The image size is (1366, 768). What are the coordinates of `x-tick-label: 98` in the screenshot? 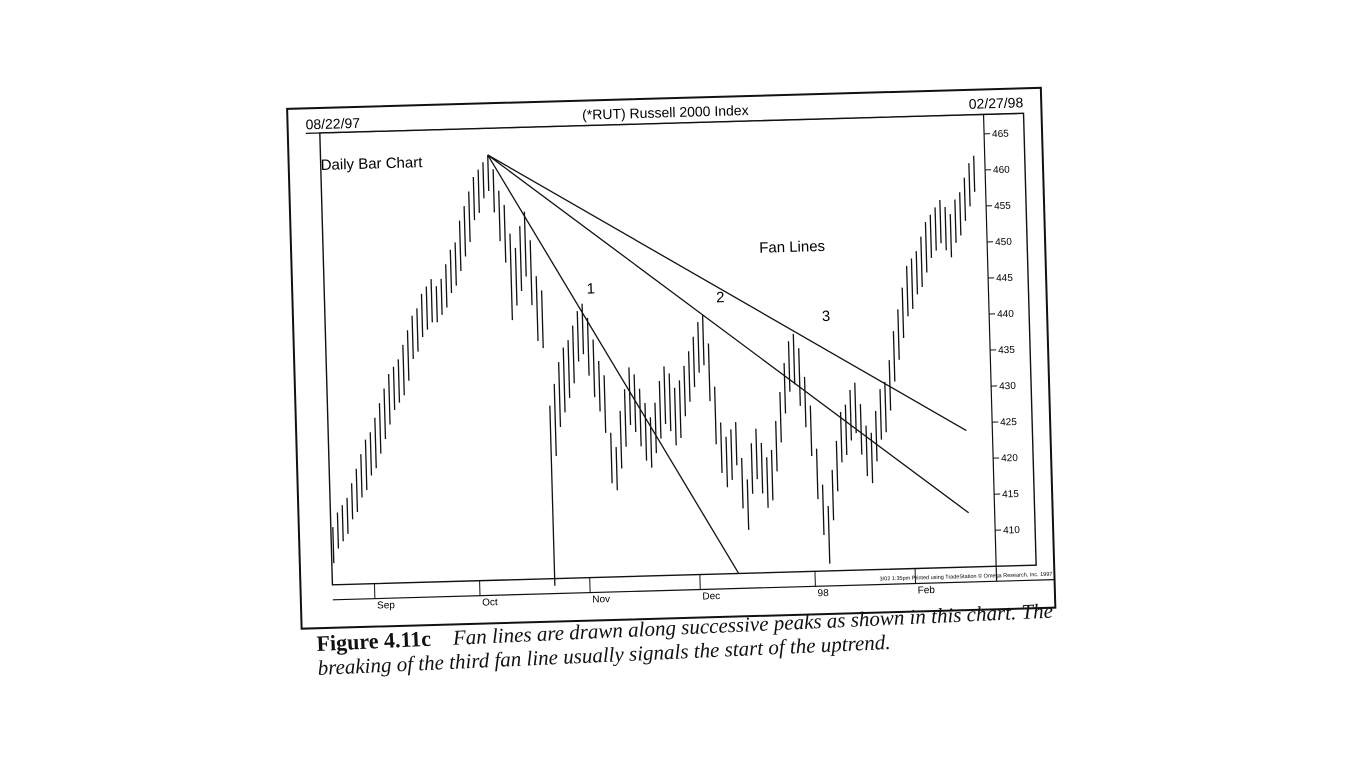 It's located at (823, 593).